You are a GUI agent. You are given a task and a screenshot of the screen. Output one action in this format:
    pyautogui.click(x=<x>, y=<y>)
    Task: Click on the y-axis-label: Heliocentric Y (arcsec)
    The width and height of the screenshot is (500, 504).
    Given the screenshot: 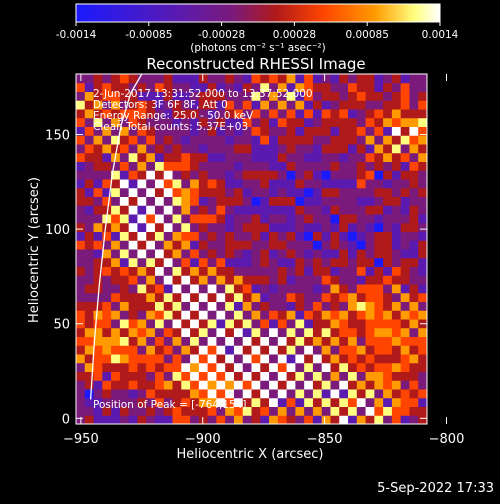 What is the action you would take?
    pyautogui.click(x=34, y=250)
    